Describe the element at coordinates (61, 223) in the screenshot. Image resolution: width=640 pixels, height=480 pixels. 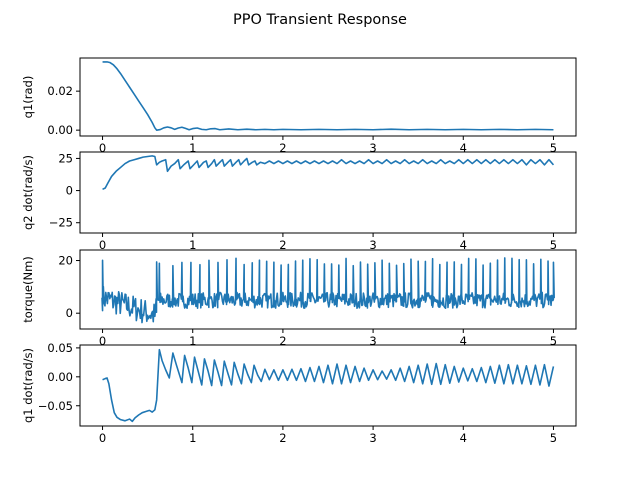
I see `y-tick-label: −25` at that location.